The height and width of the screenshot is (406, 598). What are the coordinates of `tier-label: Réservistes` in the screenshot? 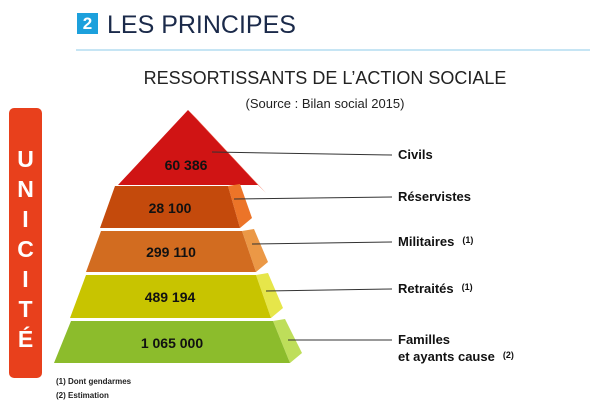 It's located at (434, 196).